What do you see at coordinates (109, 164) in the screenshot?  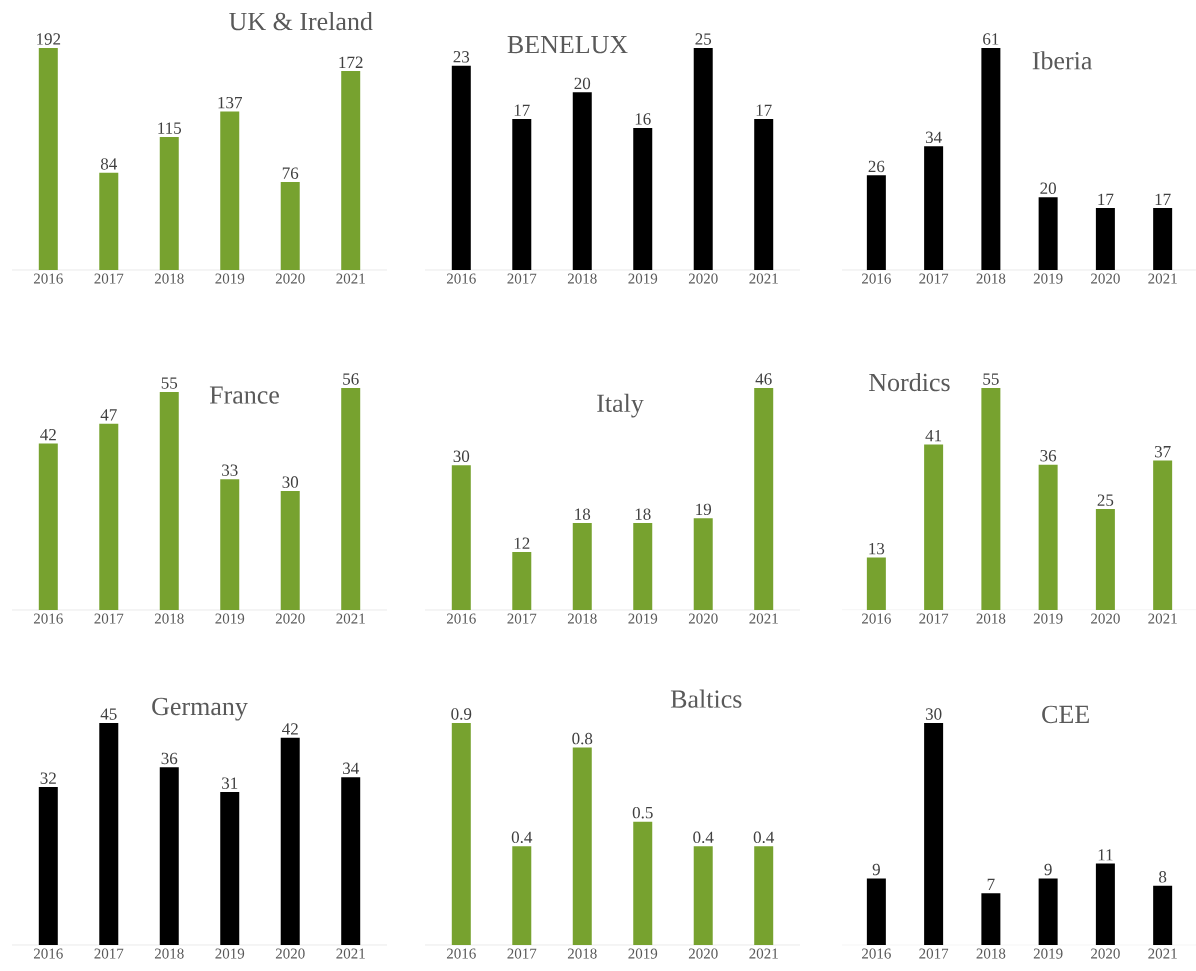 I see `data-label: 84` at bounding box center [109, 164].